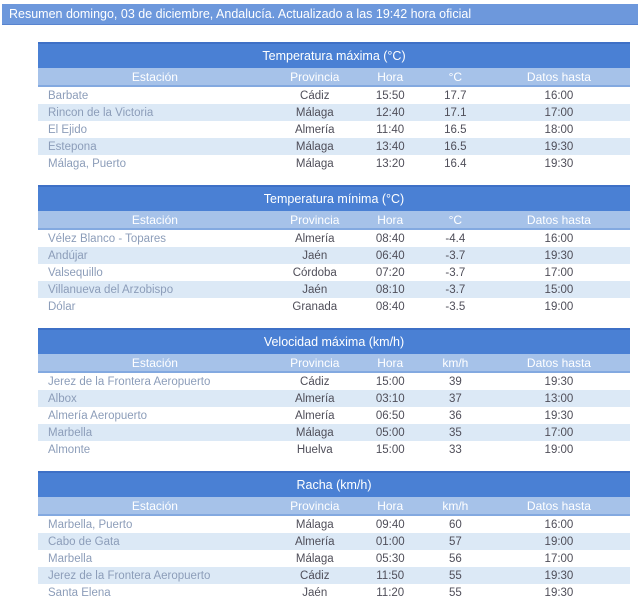 This screenshot has width=640, height=614. What do you see at coordinates (334, 449) in the screenshot?
I see `table-row: Almonte Huelva 15:00 33 19:00` at bounding box center [334, 449].